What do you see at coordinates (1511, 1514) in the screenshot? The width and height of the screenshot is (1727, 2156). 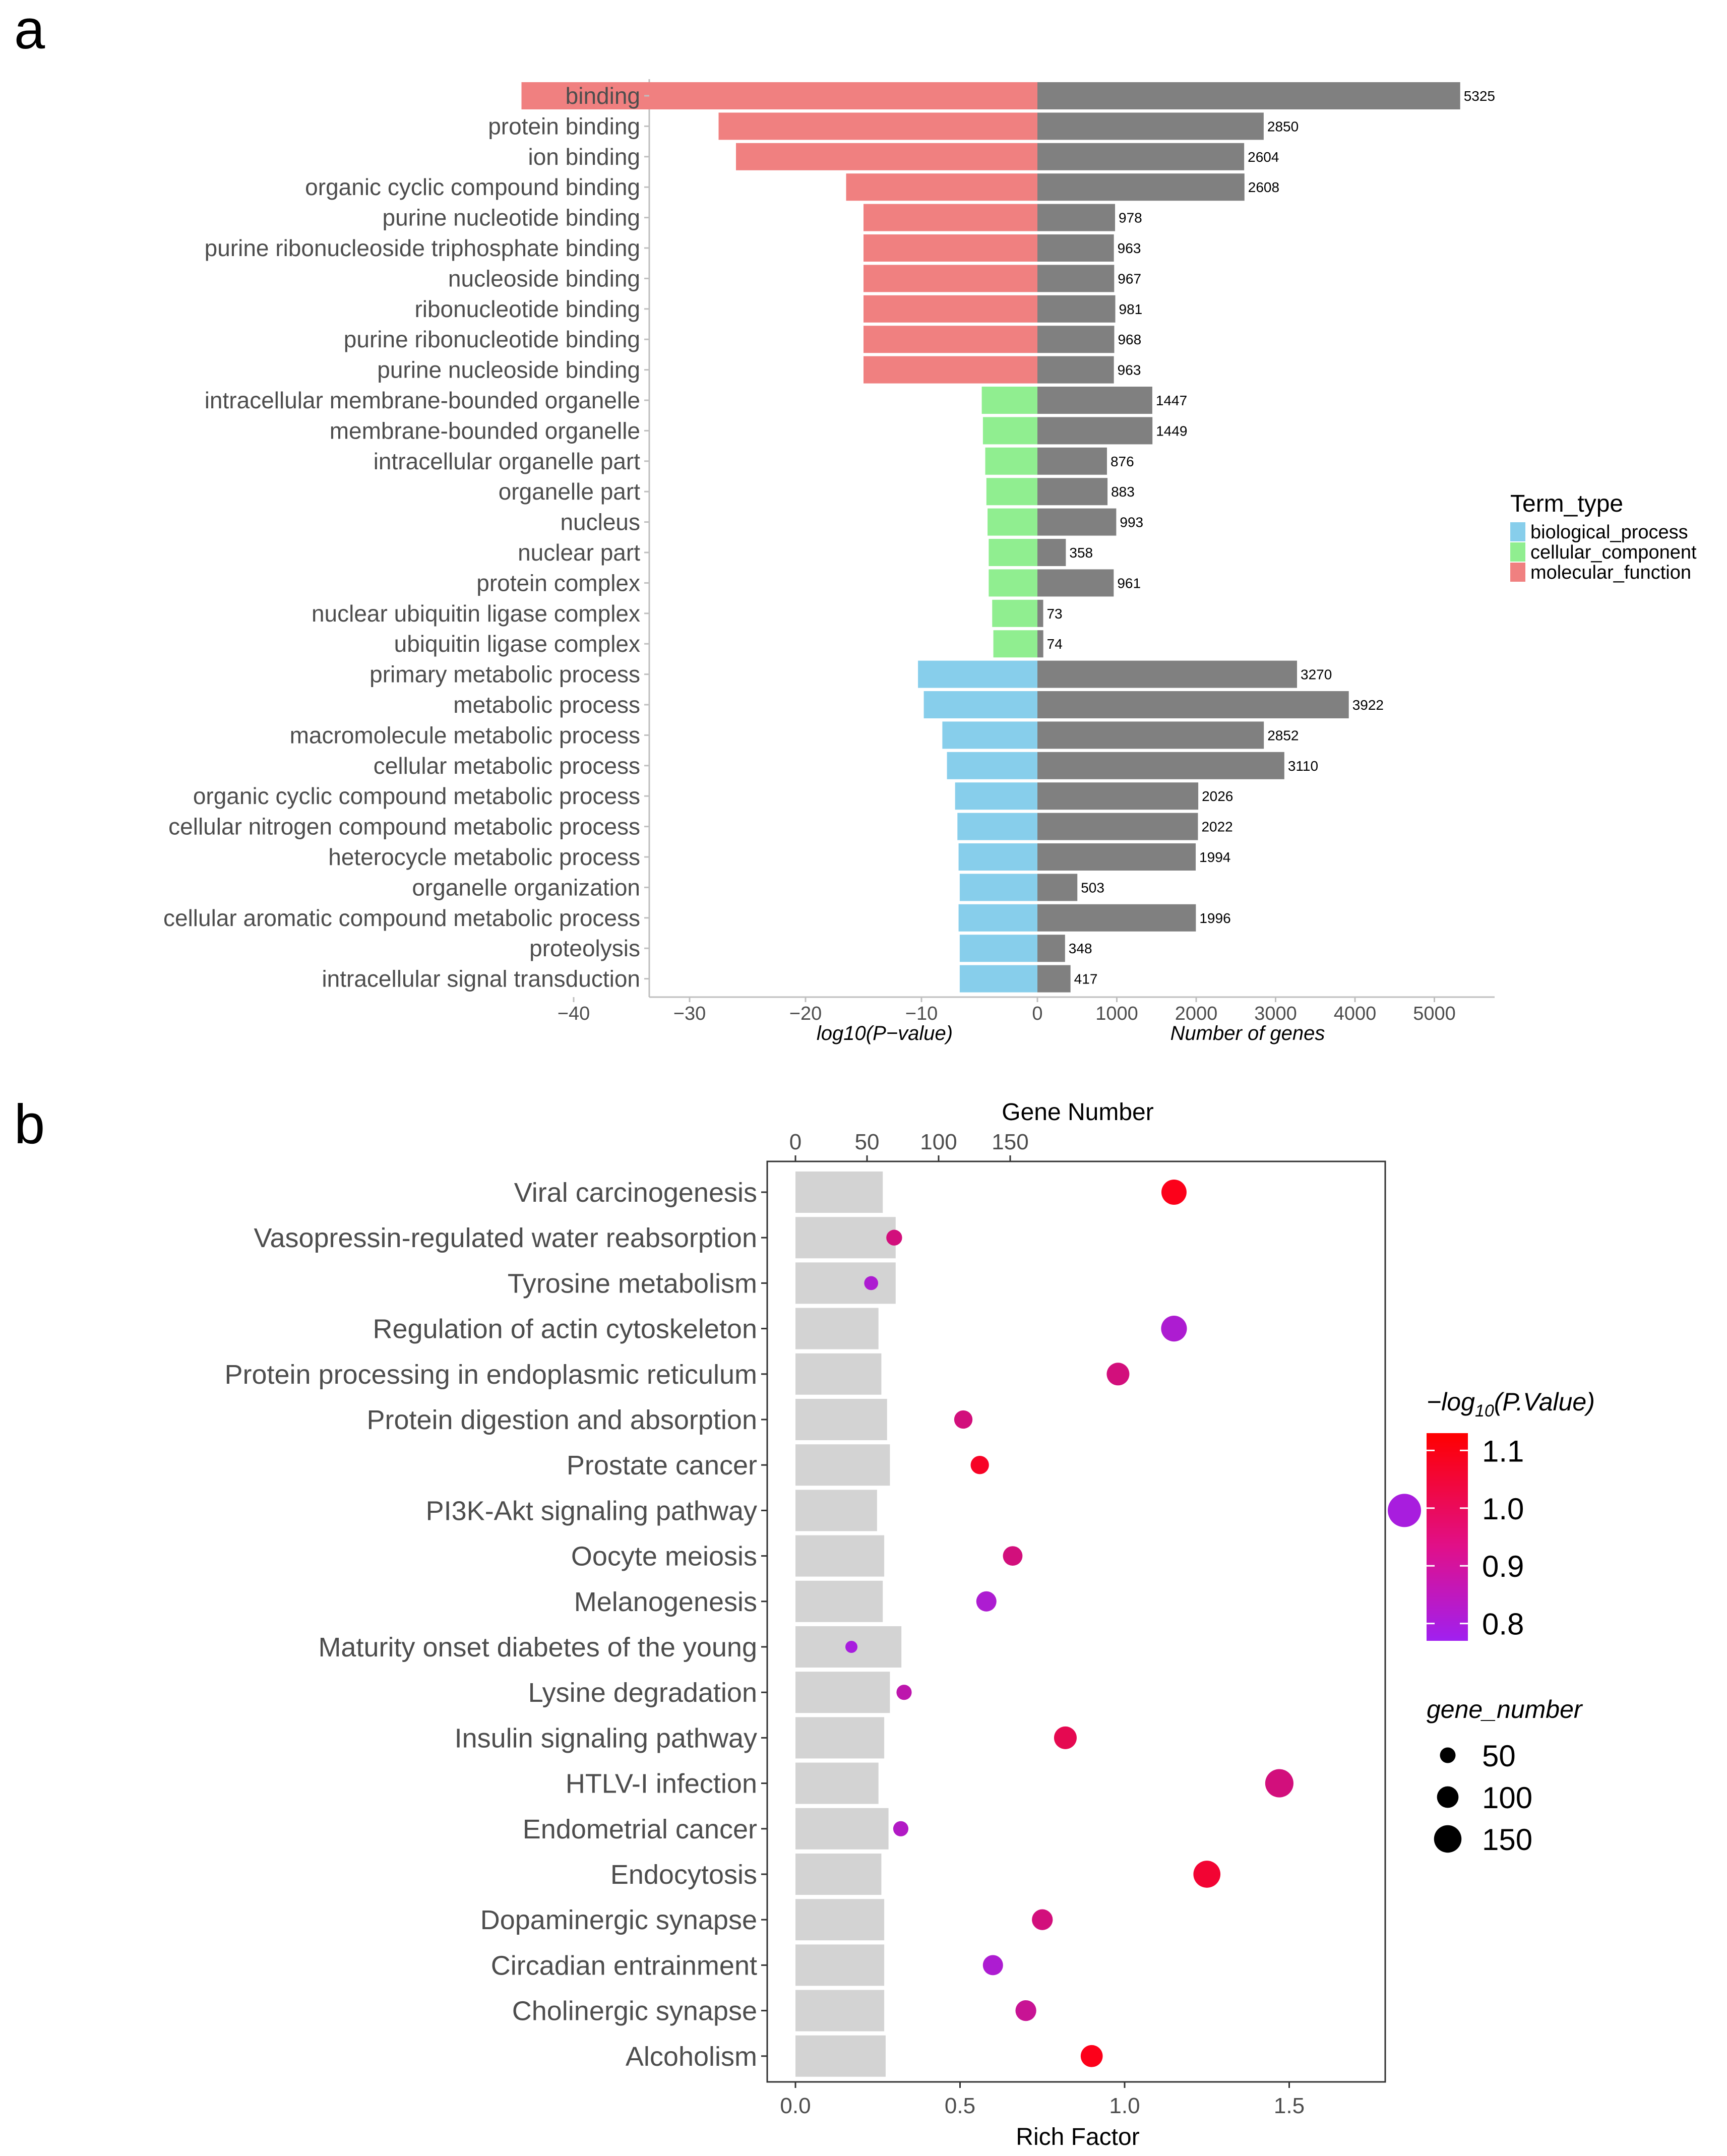 I see `p-value-color-legend: −log10(P.Value) 1.1 1.0 0.9 0.8` at bounding box center [1511, 1514].